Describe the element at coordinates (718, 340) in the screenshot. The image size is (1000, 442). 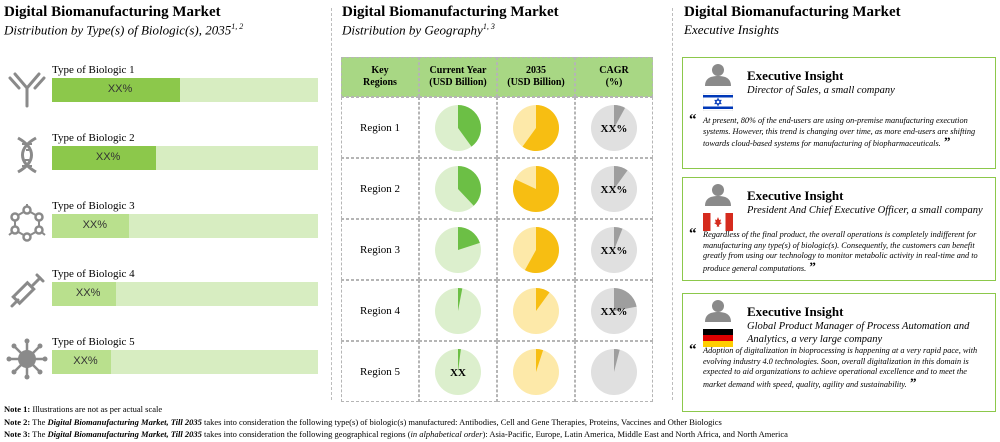
I see `germany-flag-icon` at that location.